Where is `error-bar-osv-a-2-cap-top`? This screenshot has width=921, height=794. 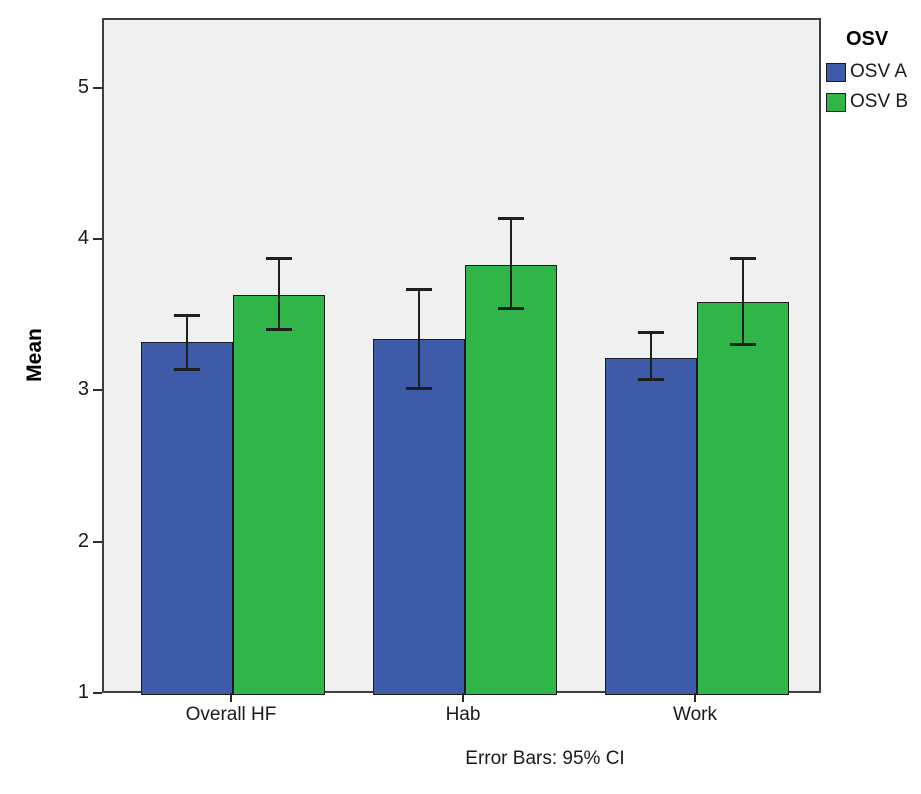
error-bar-osv-a-2-cap-top is located at coordinates (651, 332).